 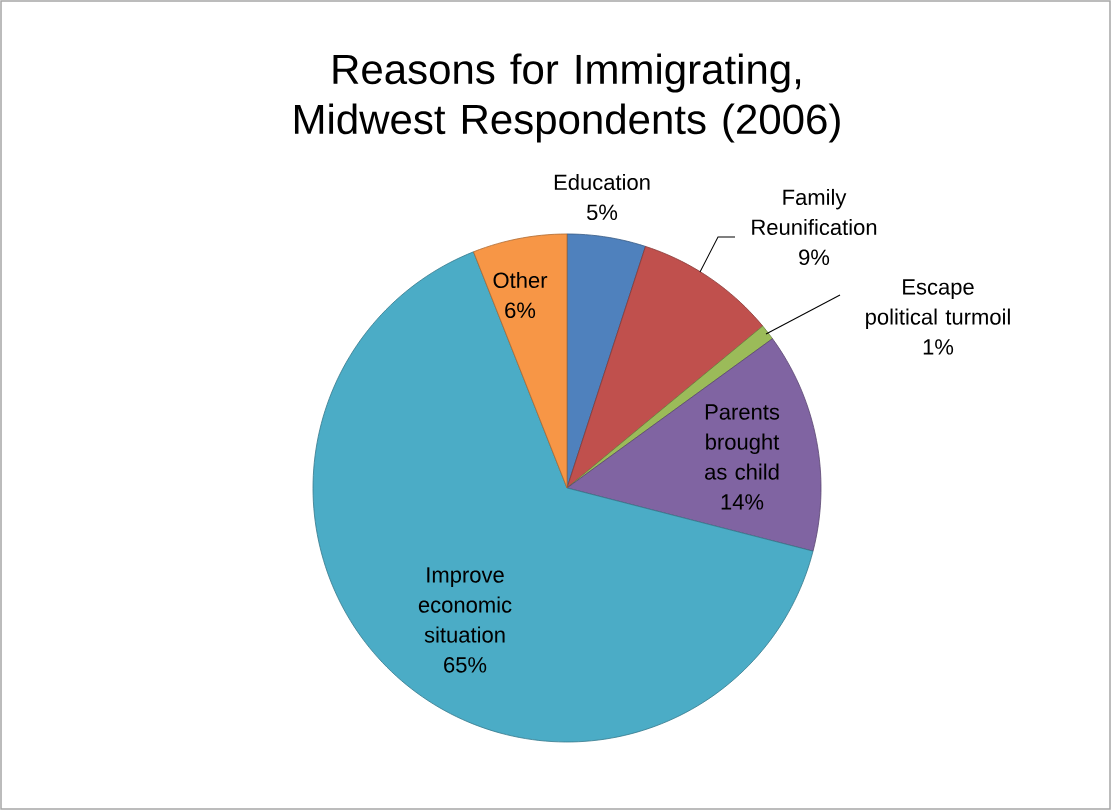 What do you see at coordinates (814, 257) in the screenshot?
I see `data-label: 9%` at bounding box center [814, 257].